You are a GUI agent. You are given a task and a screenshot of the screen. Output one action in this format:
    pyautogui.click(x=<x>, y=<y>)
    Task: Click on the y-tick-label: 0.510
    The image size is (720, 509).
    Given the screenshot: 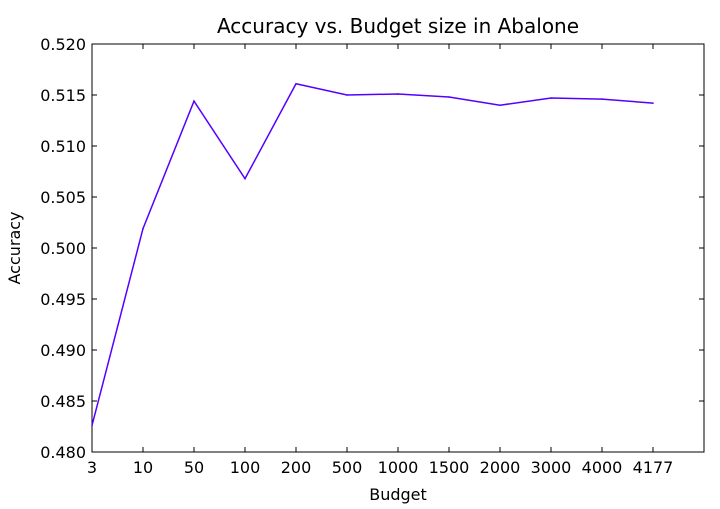 What is the action you would take?
    pyautogui.click(x=63, y=146)
    